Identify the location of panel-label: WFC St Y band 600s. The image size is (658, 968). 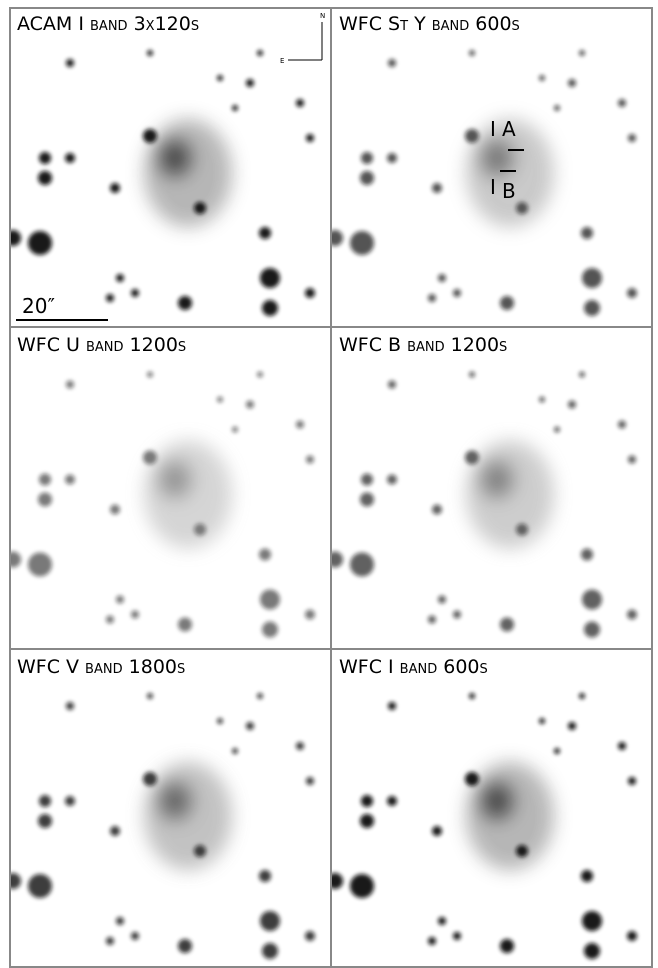
(429, 24).